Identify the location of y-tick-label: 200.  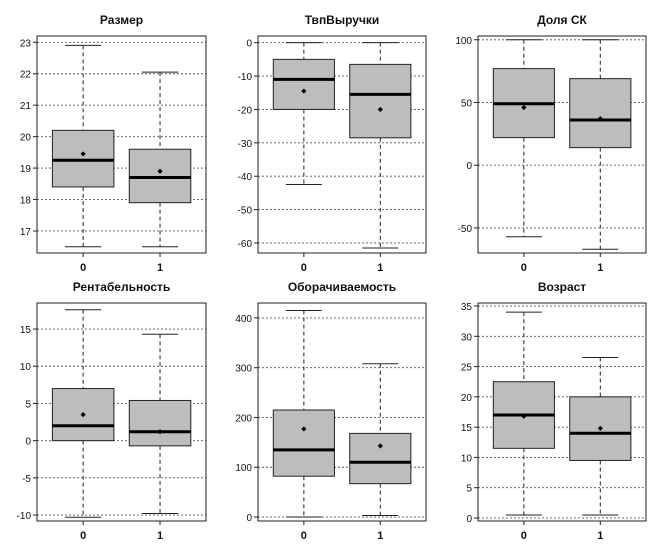
(243, 418).